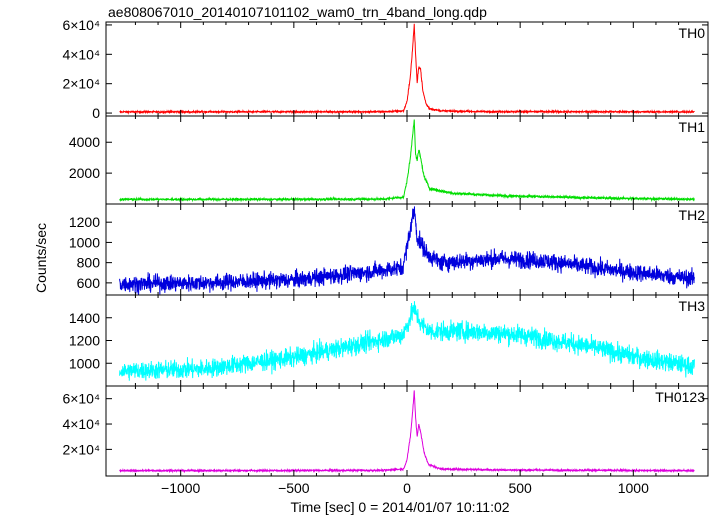 This screenshot has width=717, height=516. Describe the element at coordinates (407, 69) in the screenshot. I see `series-line-th0` at that location.